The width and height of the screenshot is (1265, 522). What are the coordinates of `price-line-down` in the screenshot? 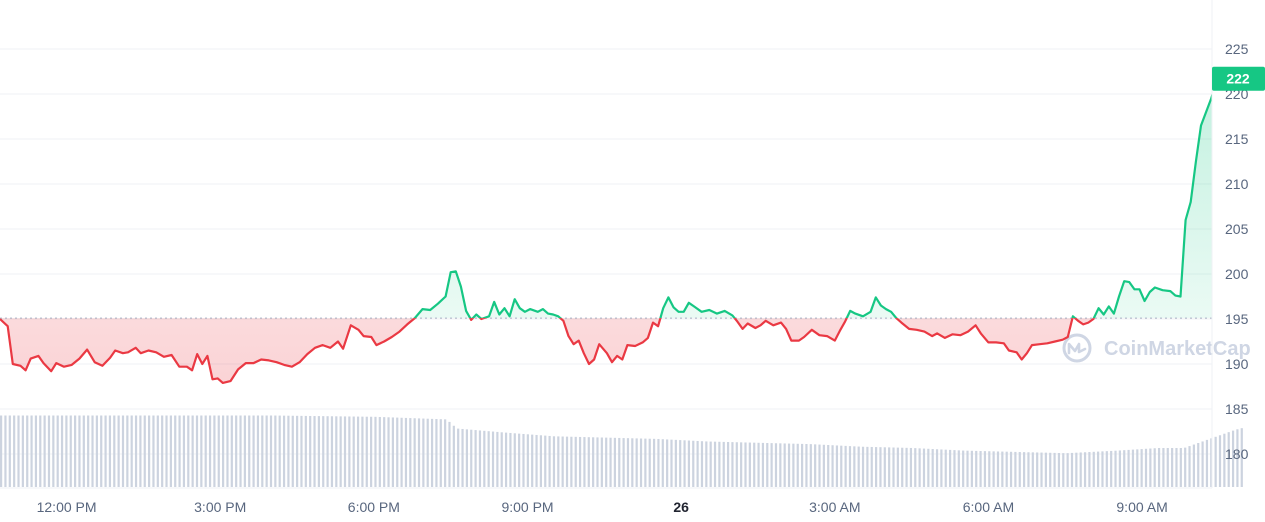 It's located at (548, 351).